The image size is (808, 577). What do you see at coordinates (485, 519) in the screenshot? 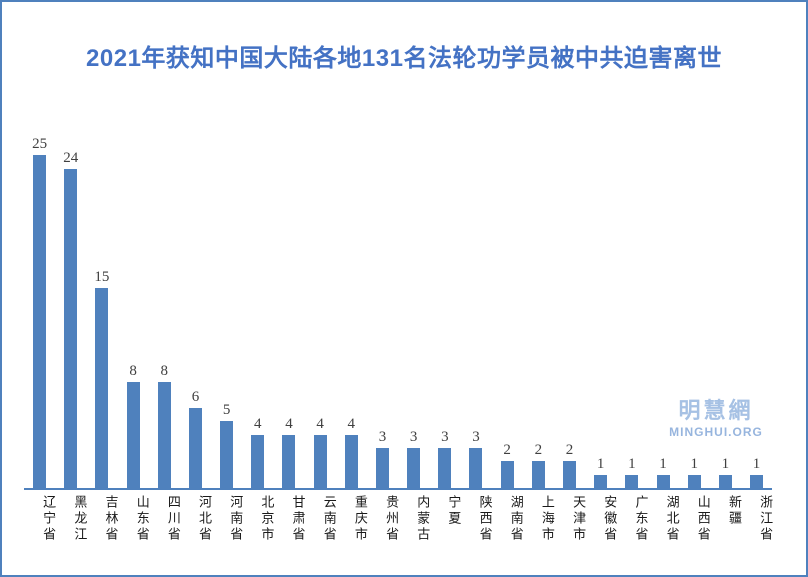
I see `category-label: 陕西省` at bounding box center [485, 519].